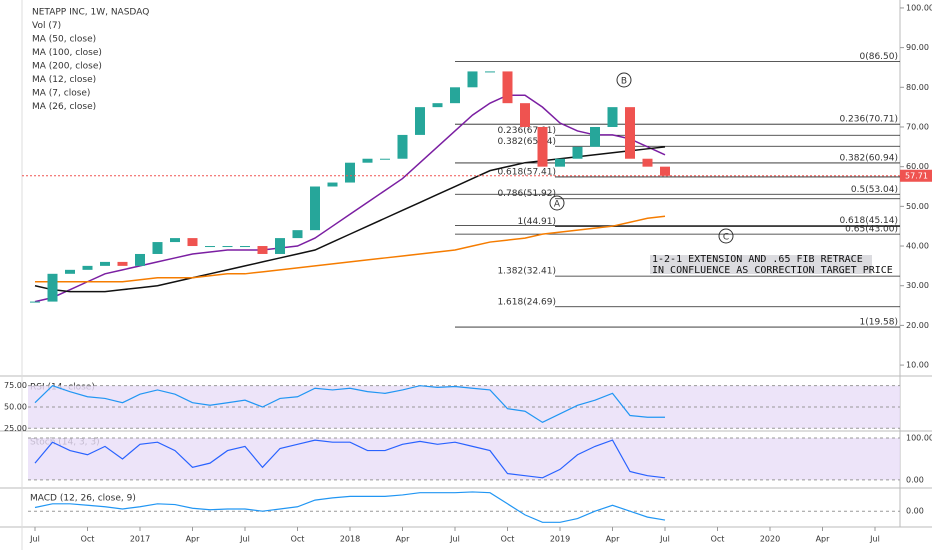 The height and width of the screenshot is (550, 932). What do you see at coordinates (67, 67) in the screenshot?
I see `legend-entry: MA (200, close)` at bounding box center [67, 67].